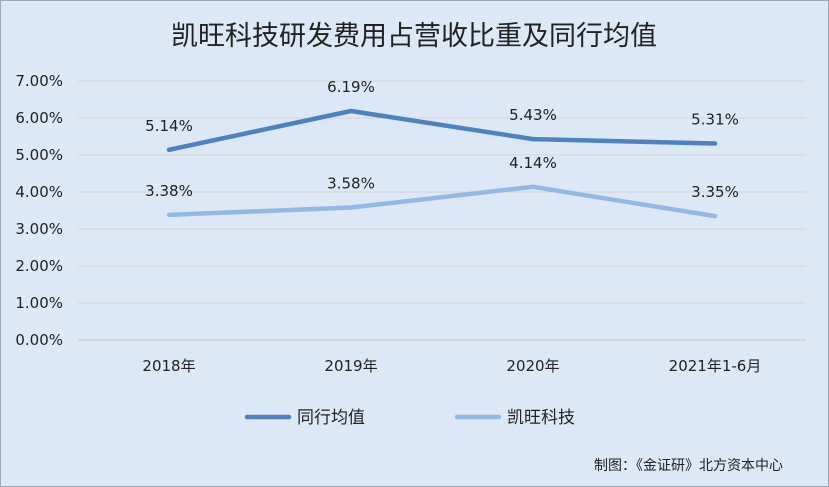 This screenshot has width=829, height=487. I want to click on data-label: 5.31%, so click(715, 120).